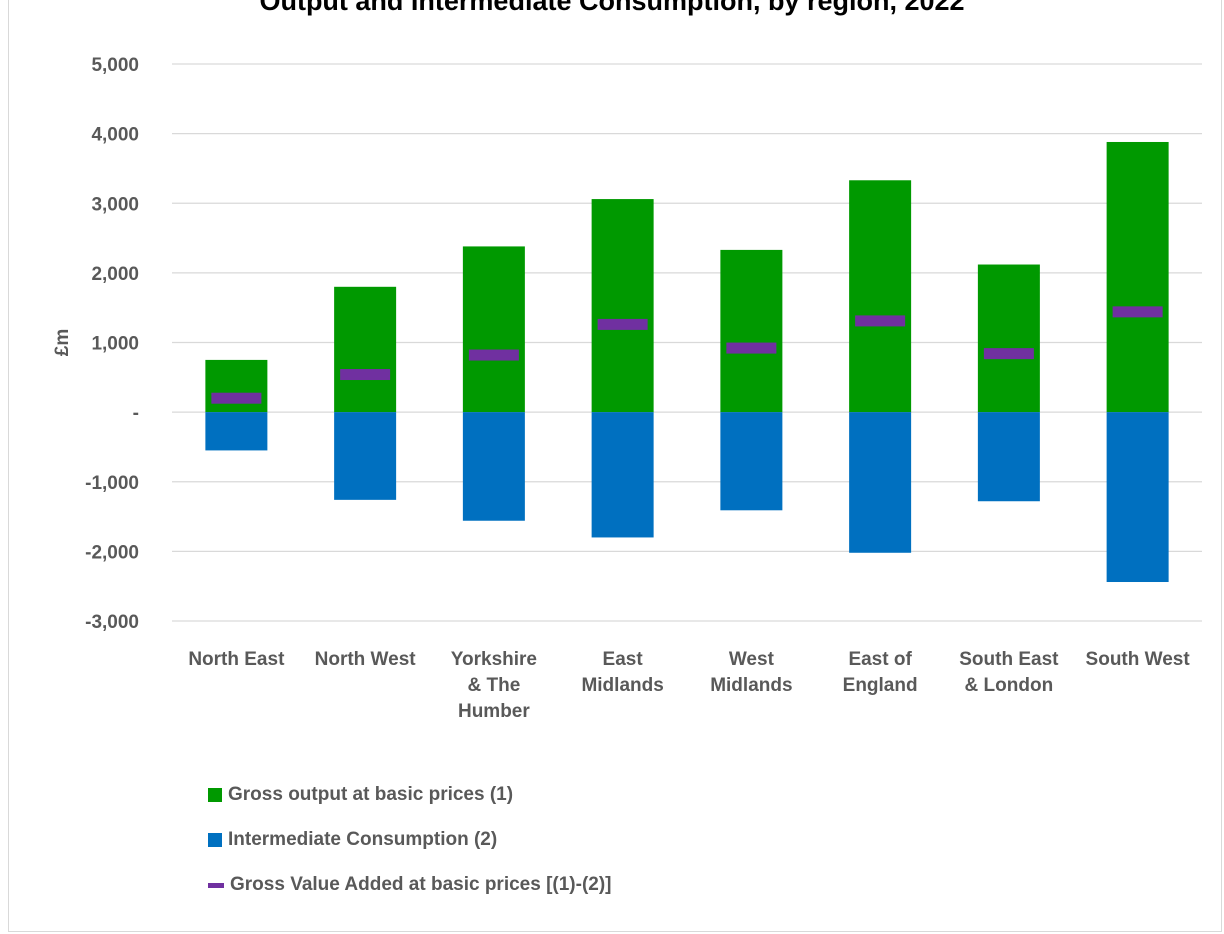 Image resolution: width=1224 pixels, height=934 pixels. Describe the element at coordinates (751, 672) in the screenshot. I see `category-label: West Midlands` at that location.